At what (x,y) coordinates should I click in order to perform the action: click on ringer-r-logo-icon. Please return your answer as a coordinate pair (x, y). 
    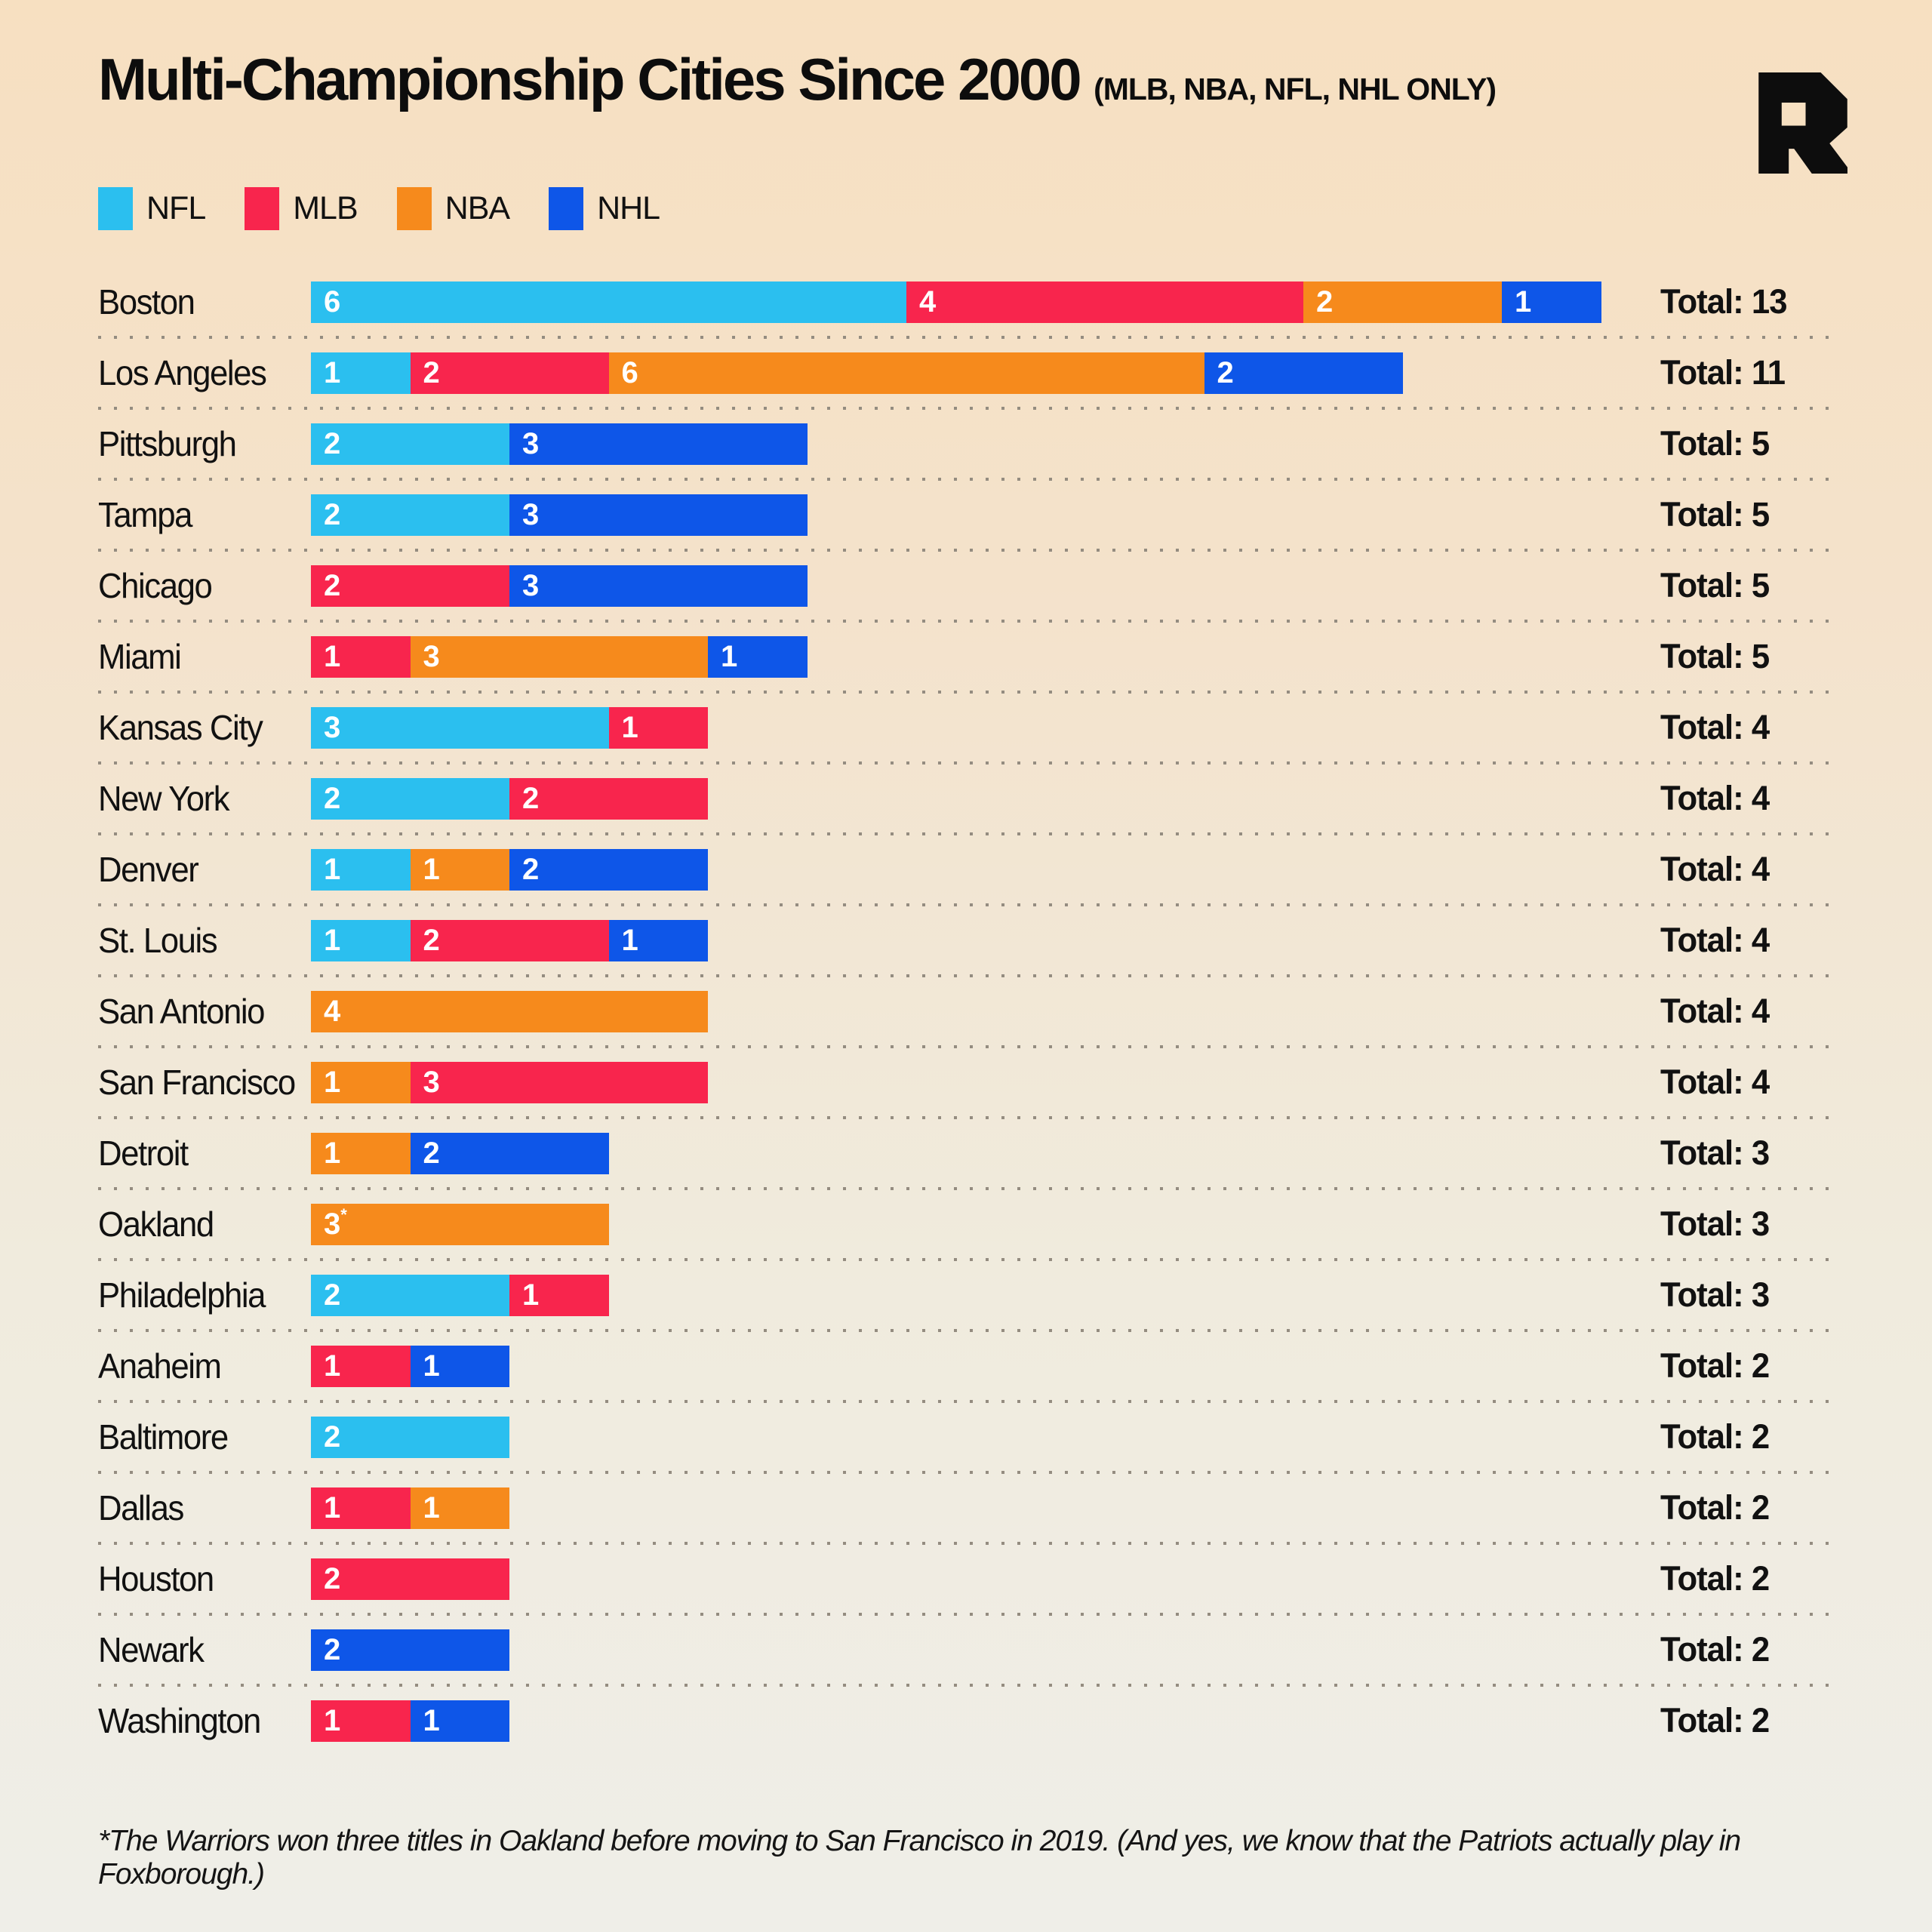
    Looking at the image, I should click on (1802, 123).